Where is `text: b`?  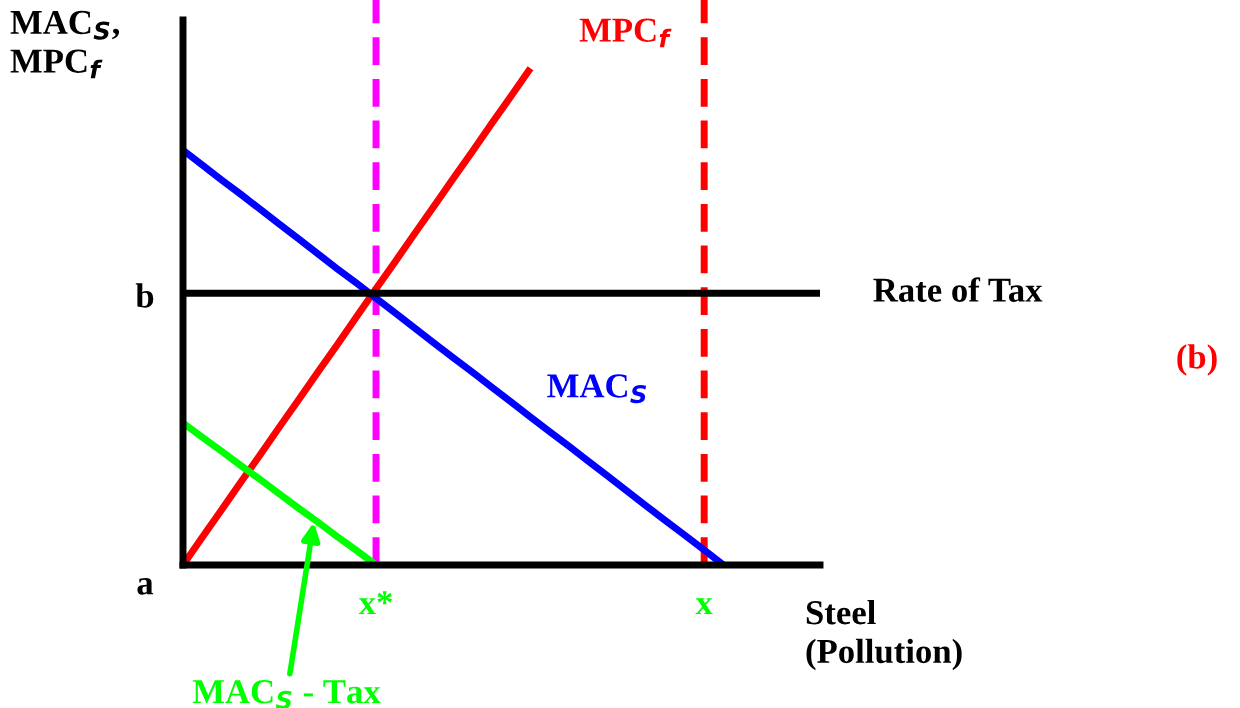
text: b is located at coordinates (144, 295).